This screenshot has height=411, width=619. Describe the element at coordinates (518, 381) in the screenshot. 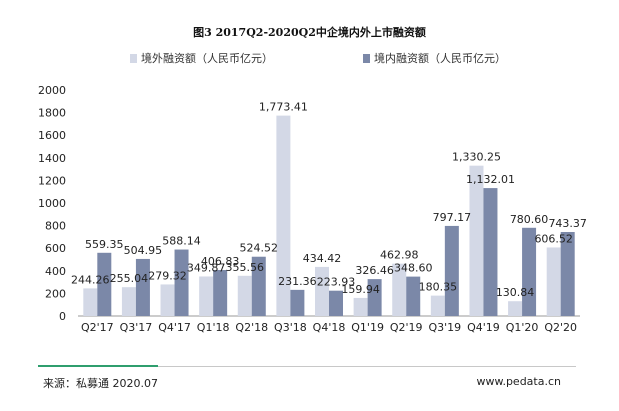

I see `website-text: www.pedata.cn` at that location.